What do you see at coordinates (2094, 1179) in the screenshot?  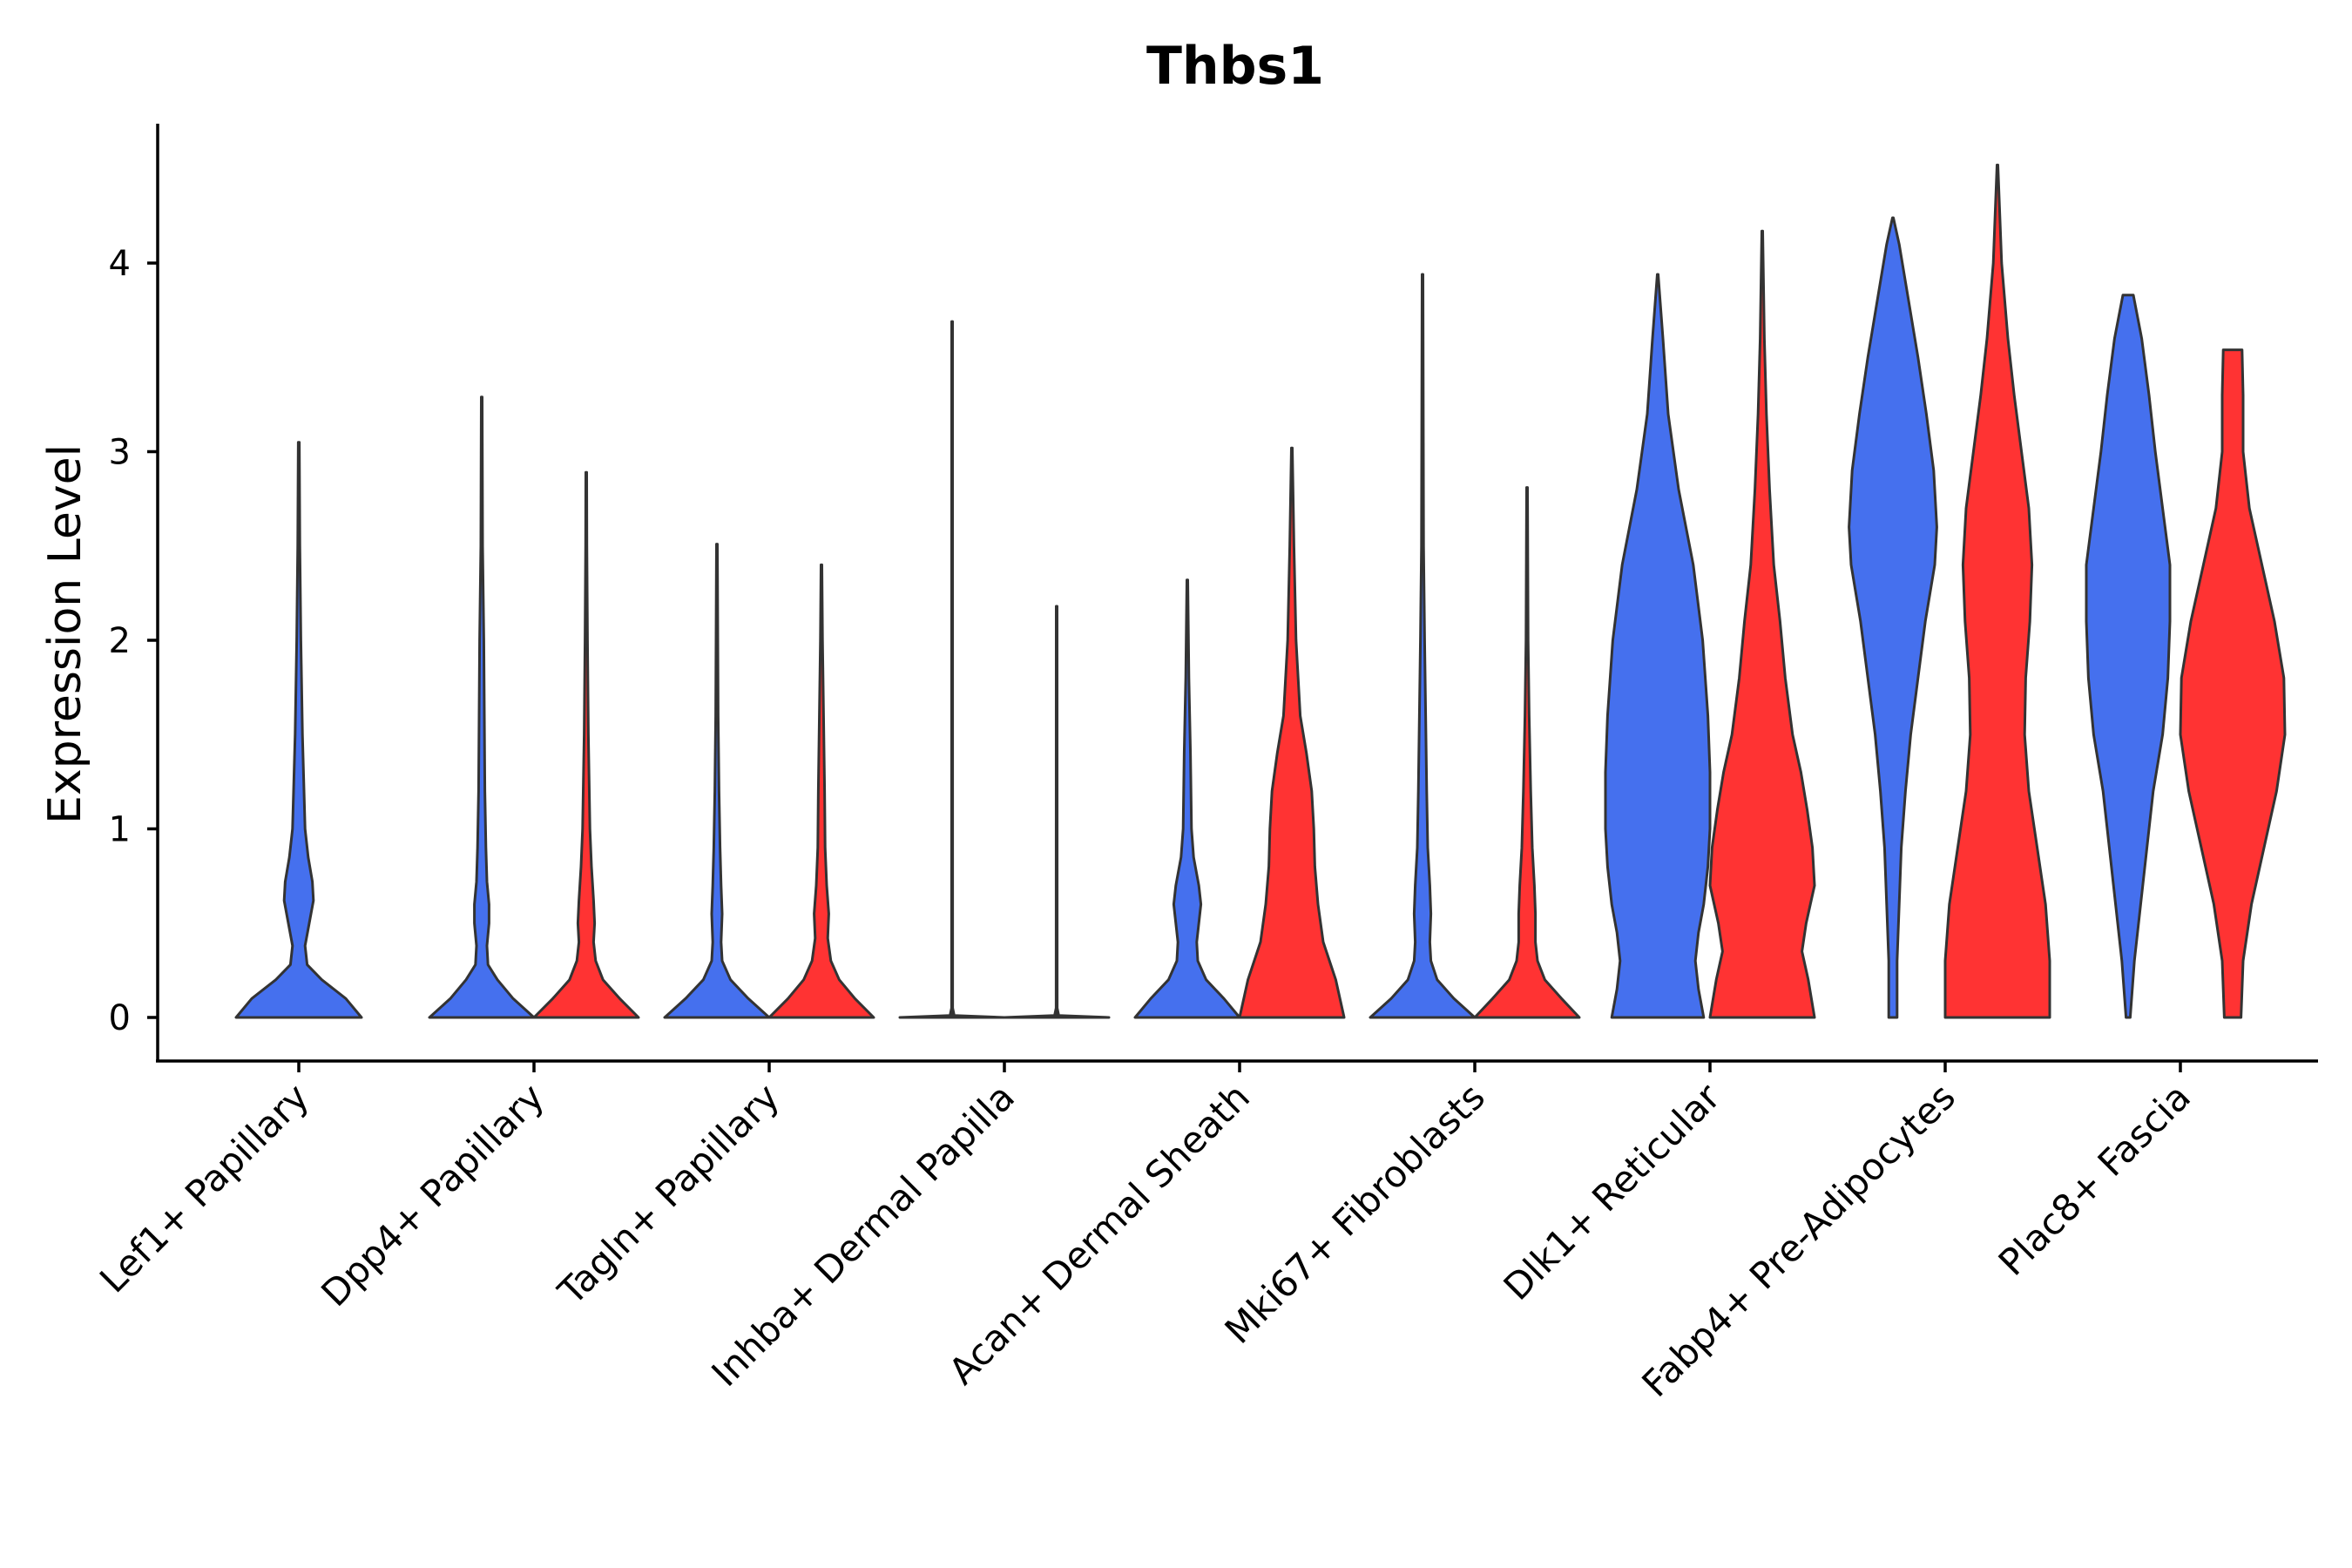 I see `x-tick-label: Plac8+ Fascia` at bounding box center [2094, 1179].